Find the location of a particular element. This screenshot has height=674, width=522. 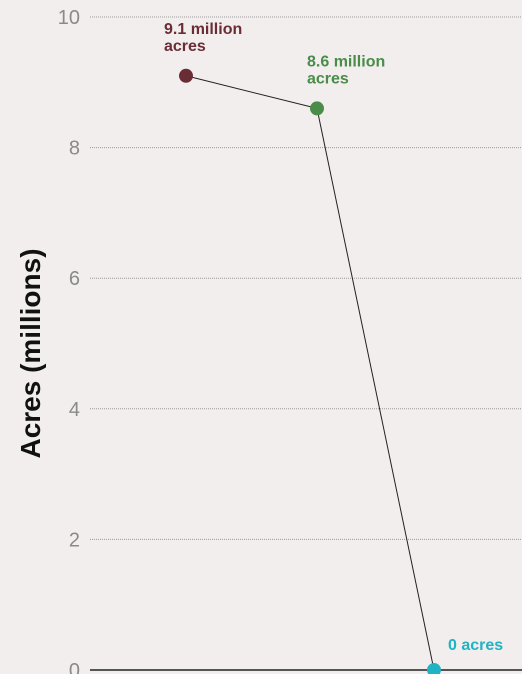

data-label: 9.1 million is located at coordinates (203, 29).